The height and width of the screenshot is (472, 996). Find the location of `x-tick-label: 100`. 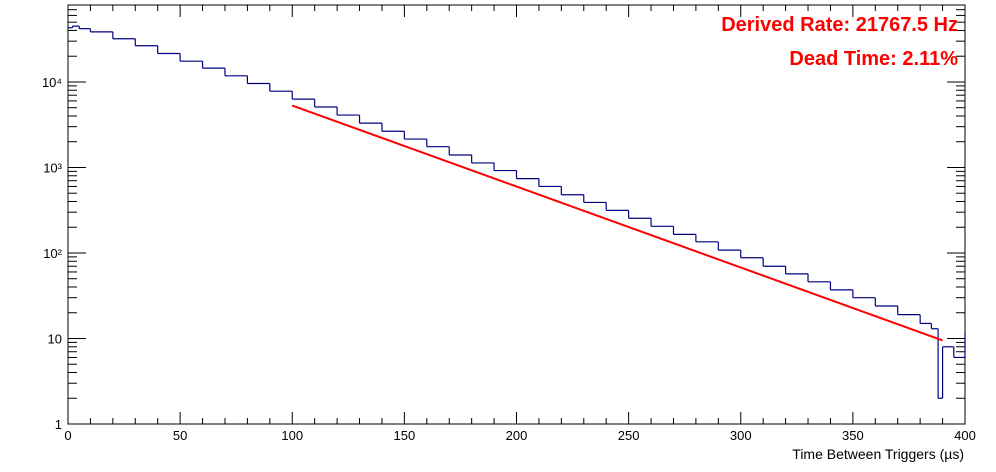

x-tick-label: 100 is located at coordinates (292, 435).